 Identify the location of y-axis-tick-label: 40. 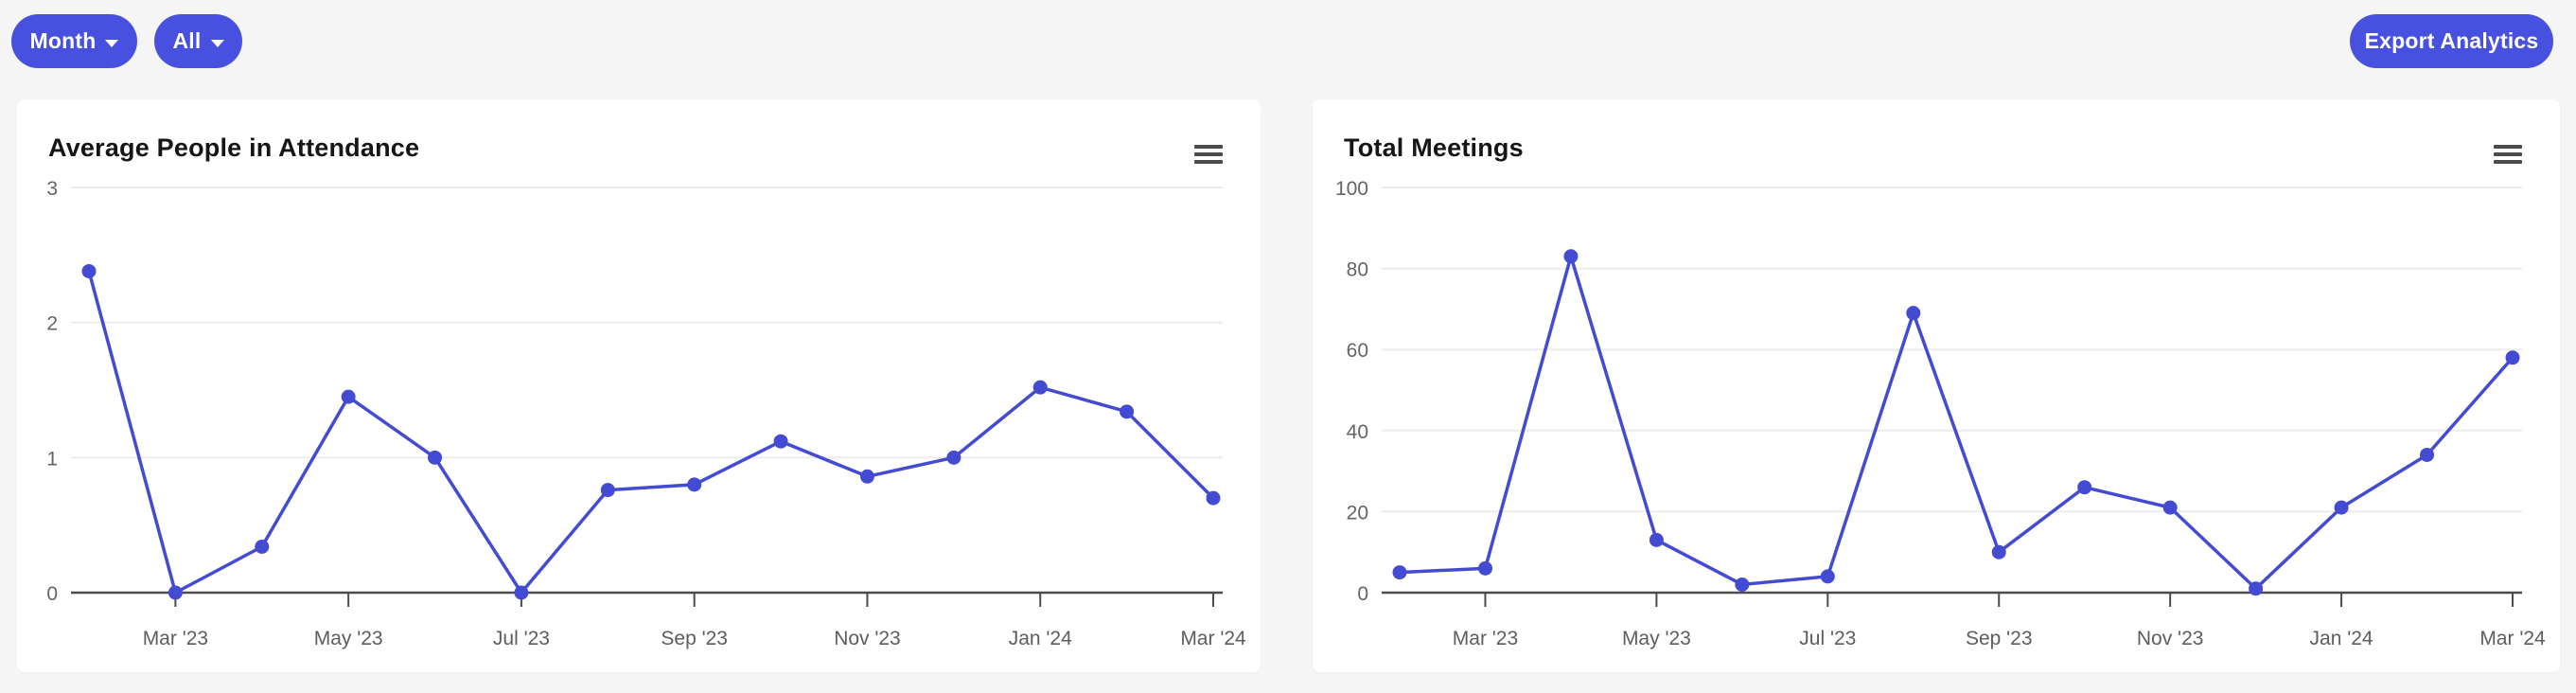
(1357, 432).